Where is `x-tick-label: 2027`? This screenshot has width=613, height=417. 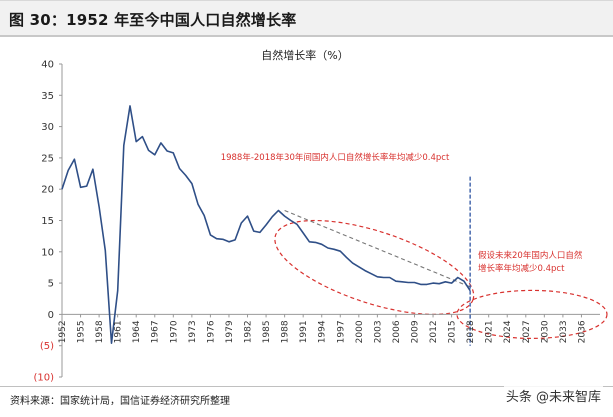
x-tick-label: 2027 is located at coordinates (527, 331).